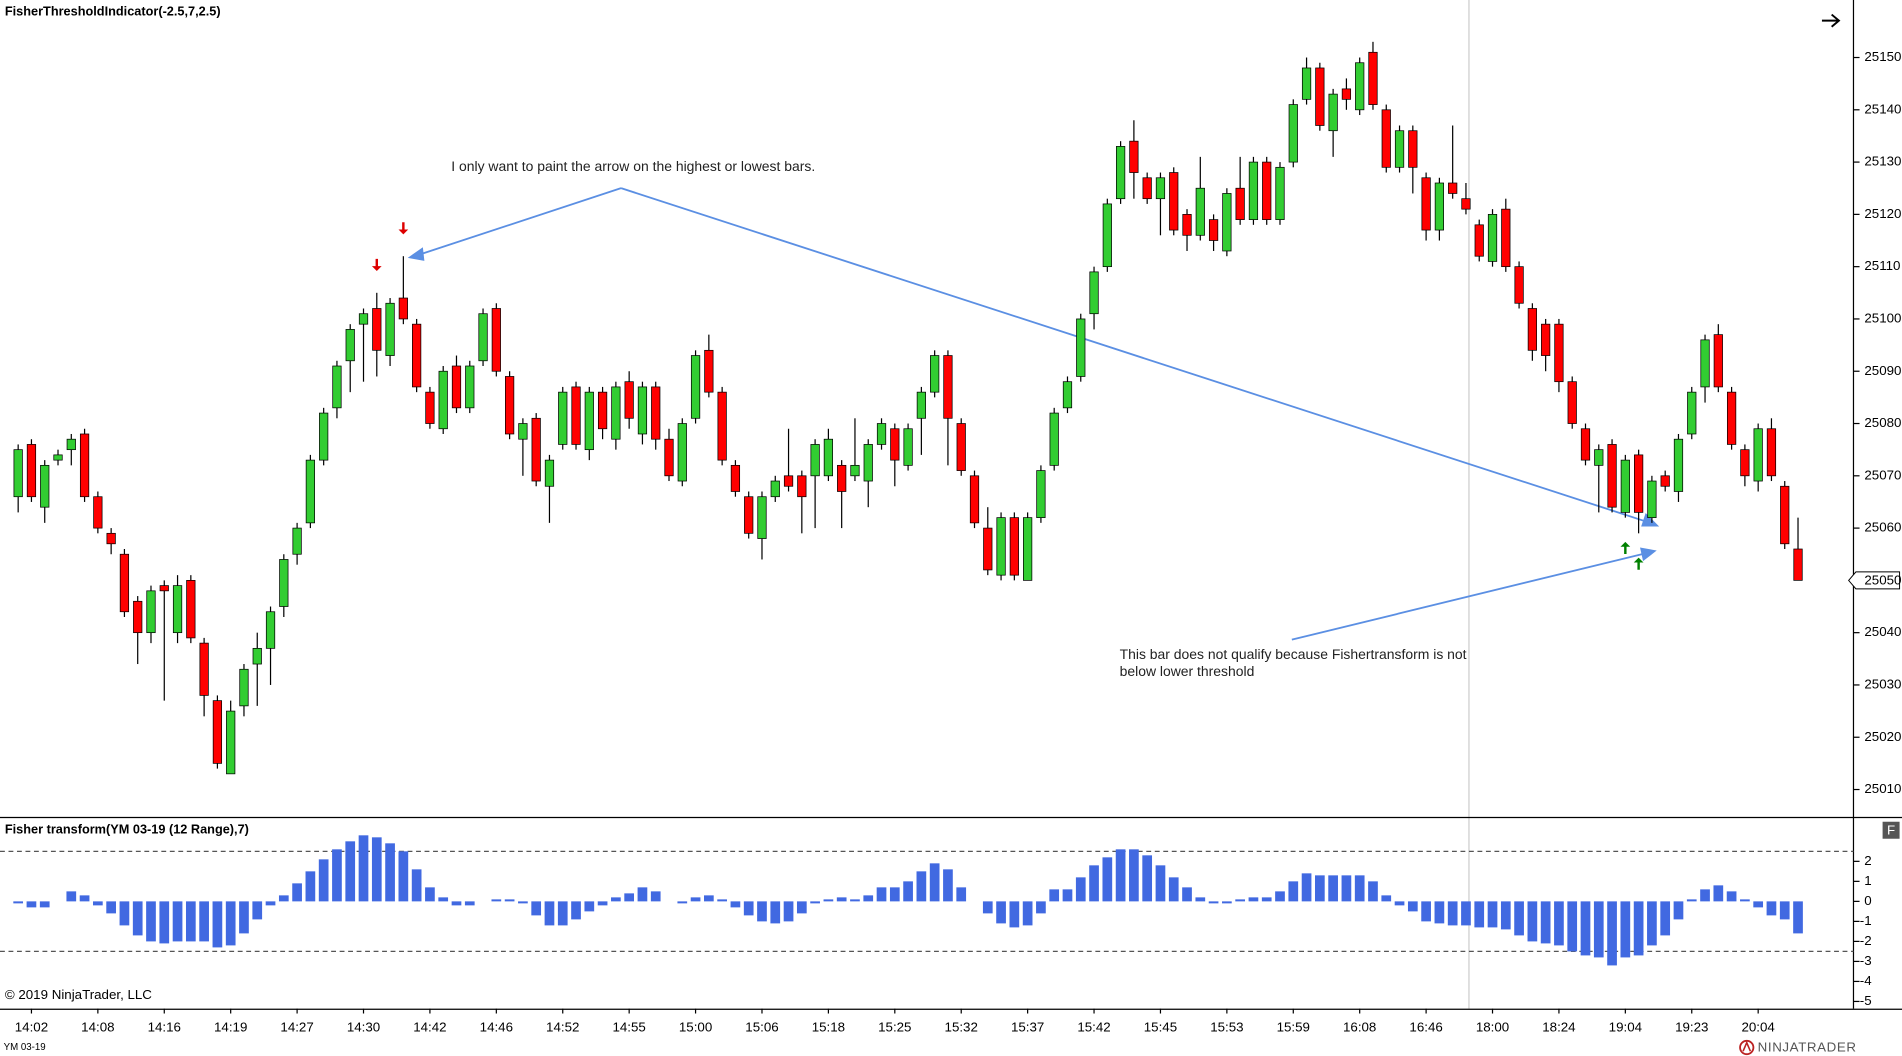 The image size is (1902, 1056). What do you see at coordinates (113, 10) in the screenshot?
I see `chart-title: FisherThresholdIndicator(-2.5,7,2.5)` at bounding box center [113, 10].